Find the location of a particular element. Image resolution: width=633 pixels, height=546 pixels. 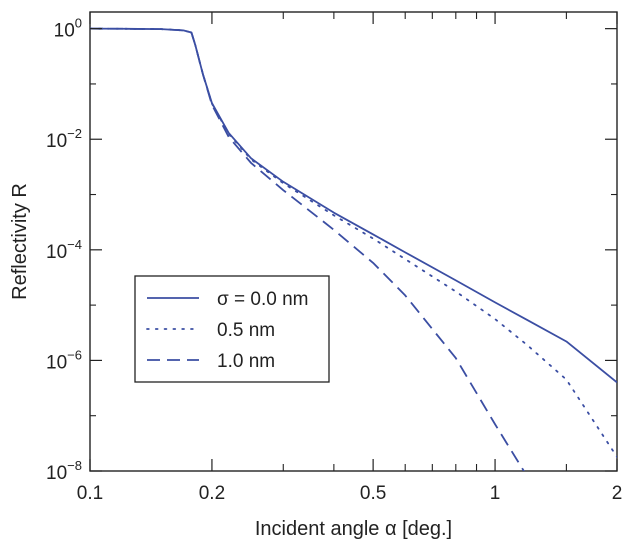

y-tick-label: 10⁻⁶ is located at coordinates (64, 360).